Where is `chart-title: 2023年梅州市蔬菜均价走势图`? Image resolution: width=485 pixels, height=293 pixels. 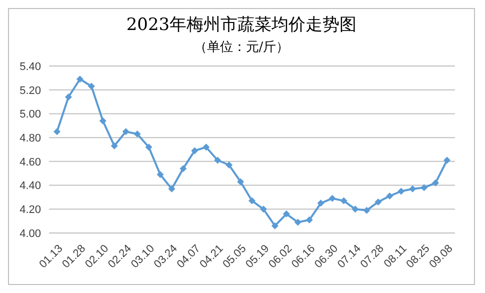
chart-title: 2023年梅州市蔬菜均价走势图 is located at coordinates (241, 25).